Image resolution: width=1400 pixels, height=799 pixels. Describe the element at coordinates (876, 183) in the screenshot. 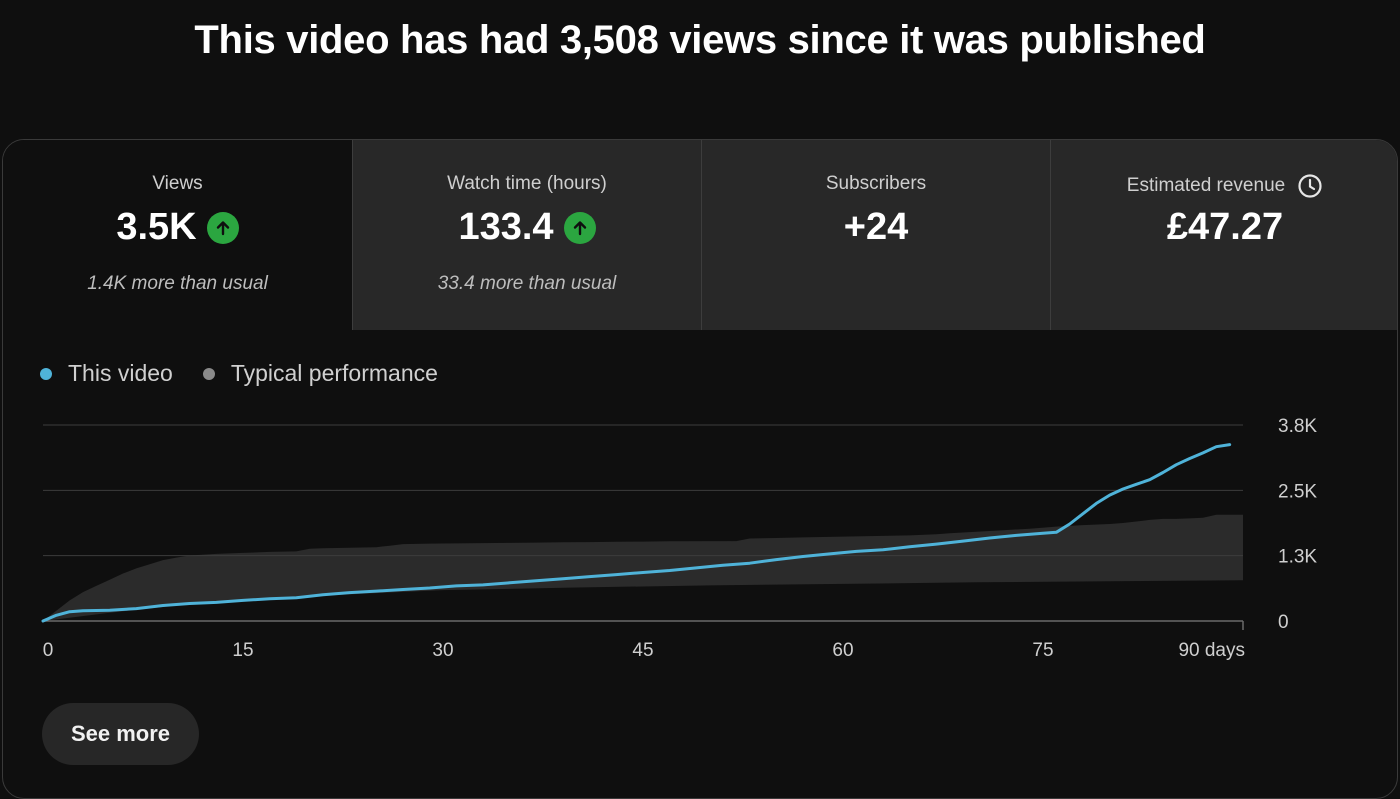

I see `tab-label: Subscribers` at that location.